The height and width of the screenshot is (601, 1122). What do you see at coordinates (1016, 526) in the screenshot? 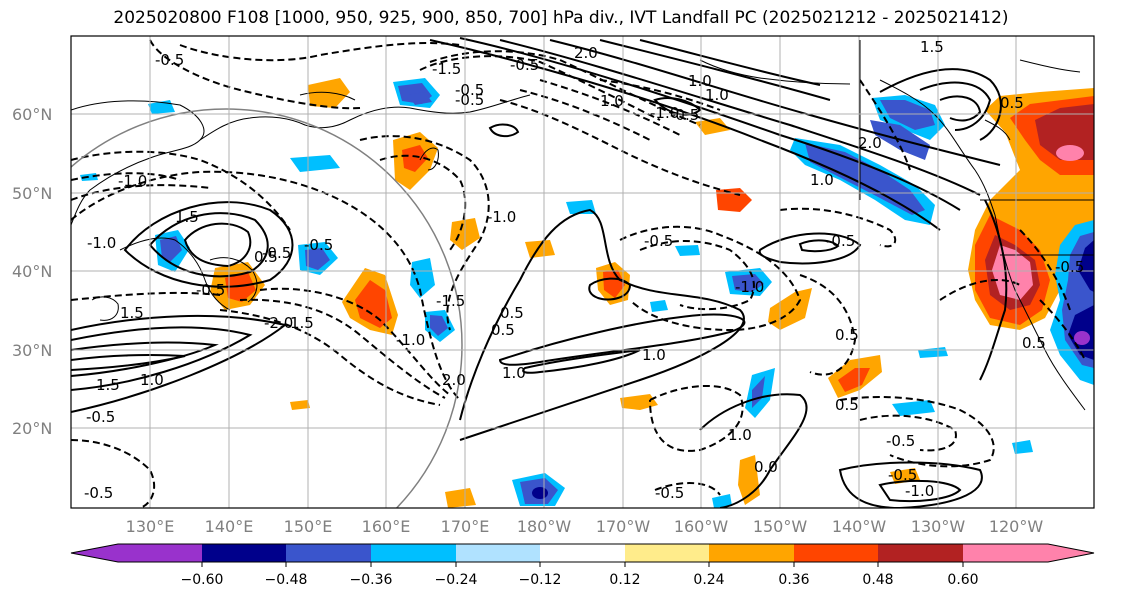
I see `lon-label-120w: 120°W` at bounding box center [1016, 526].